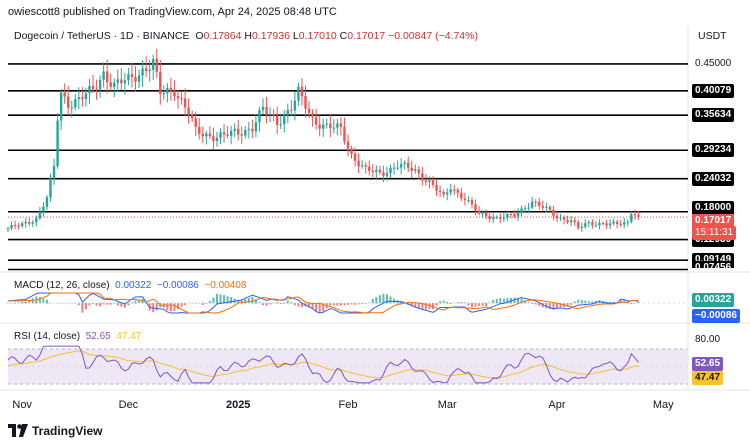 The width and height of the screenshot is (750, 445). Describe the element at coordinates (348, 405) in the screenshot. I see `time-axis-label: Feb` at that location.